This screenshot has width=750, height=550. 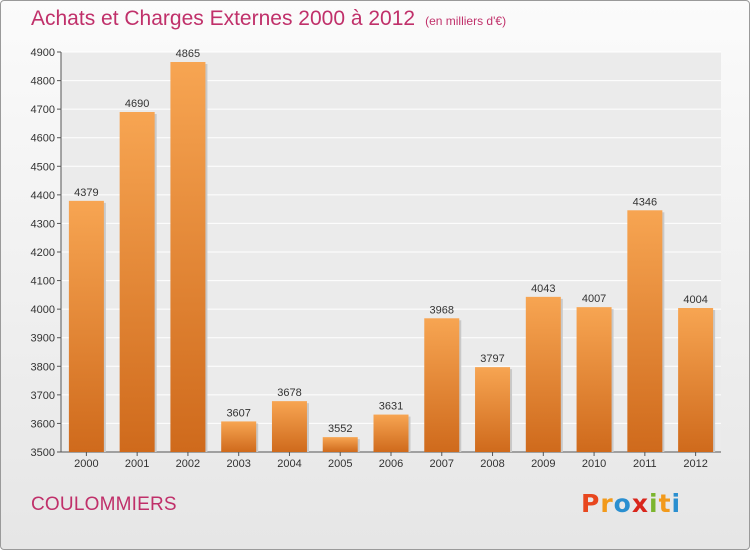 I want to click on data-label: 3797, so click(x=492, y=359).